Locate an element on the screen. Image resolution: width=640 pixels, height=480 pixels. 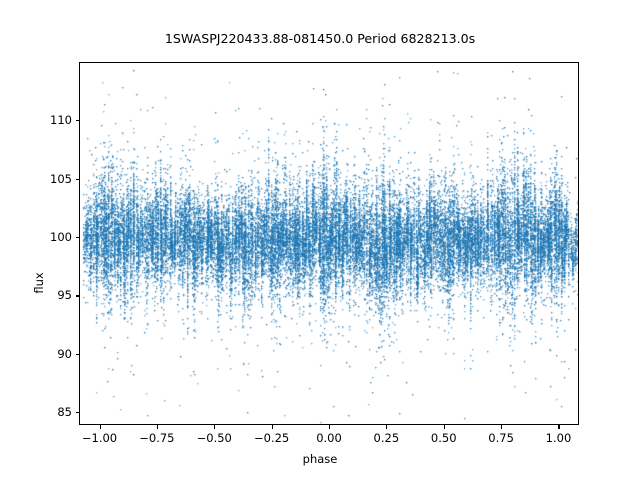
x-tick-label: −0.50 is located at coordinates (214, 438).